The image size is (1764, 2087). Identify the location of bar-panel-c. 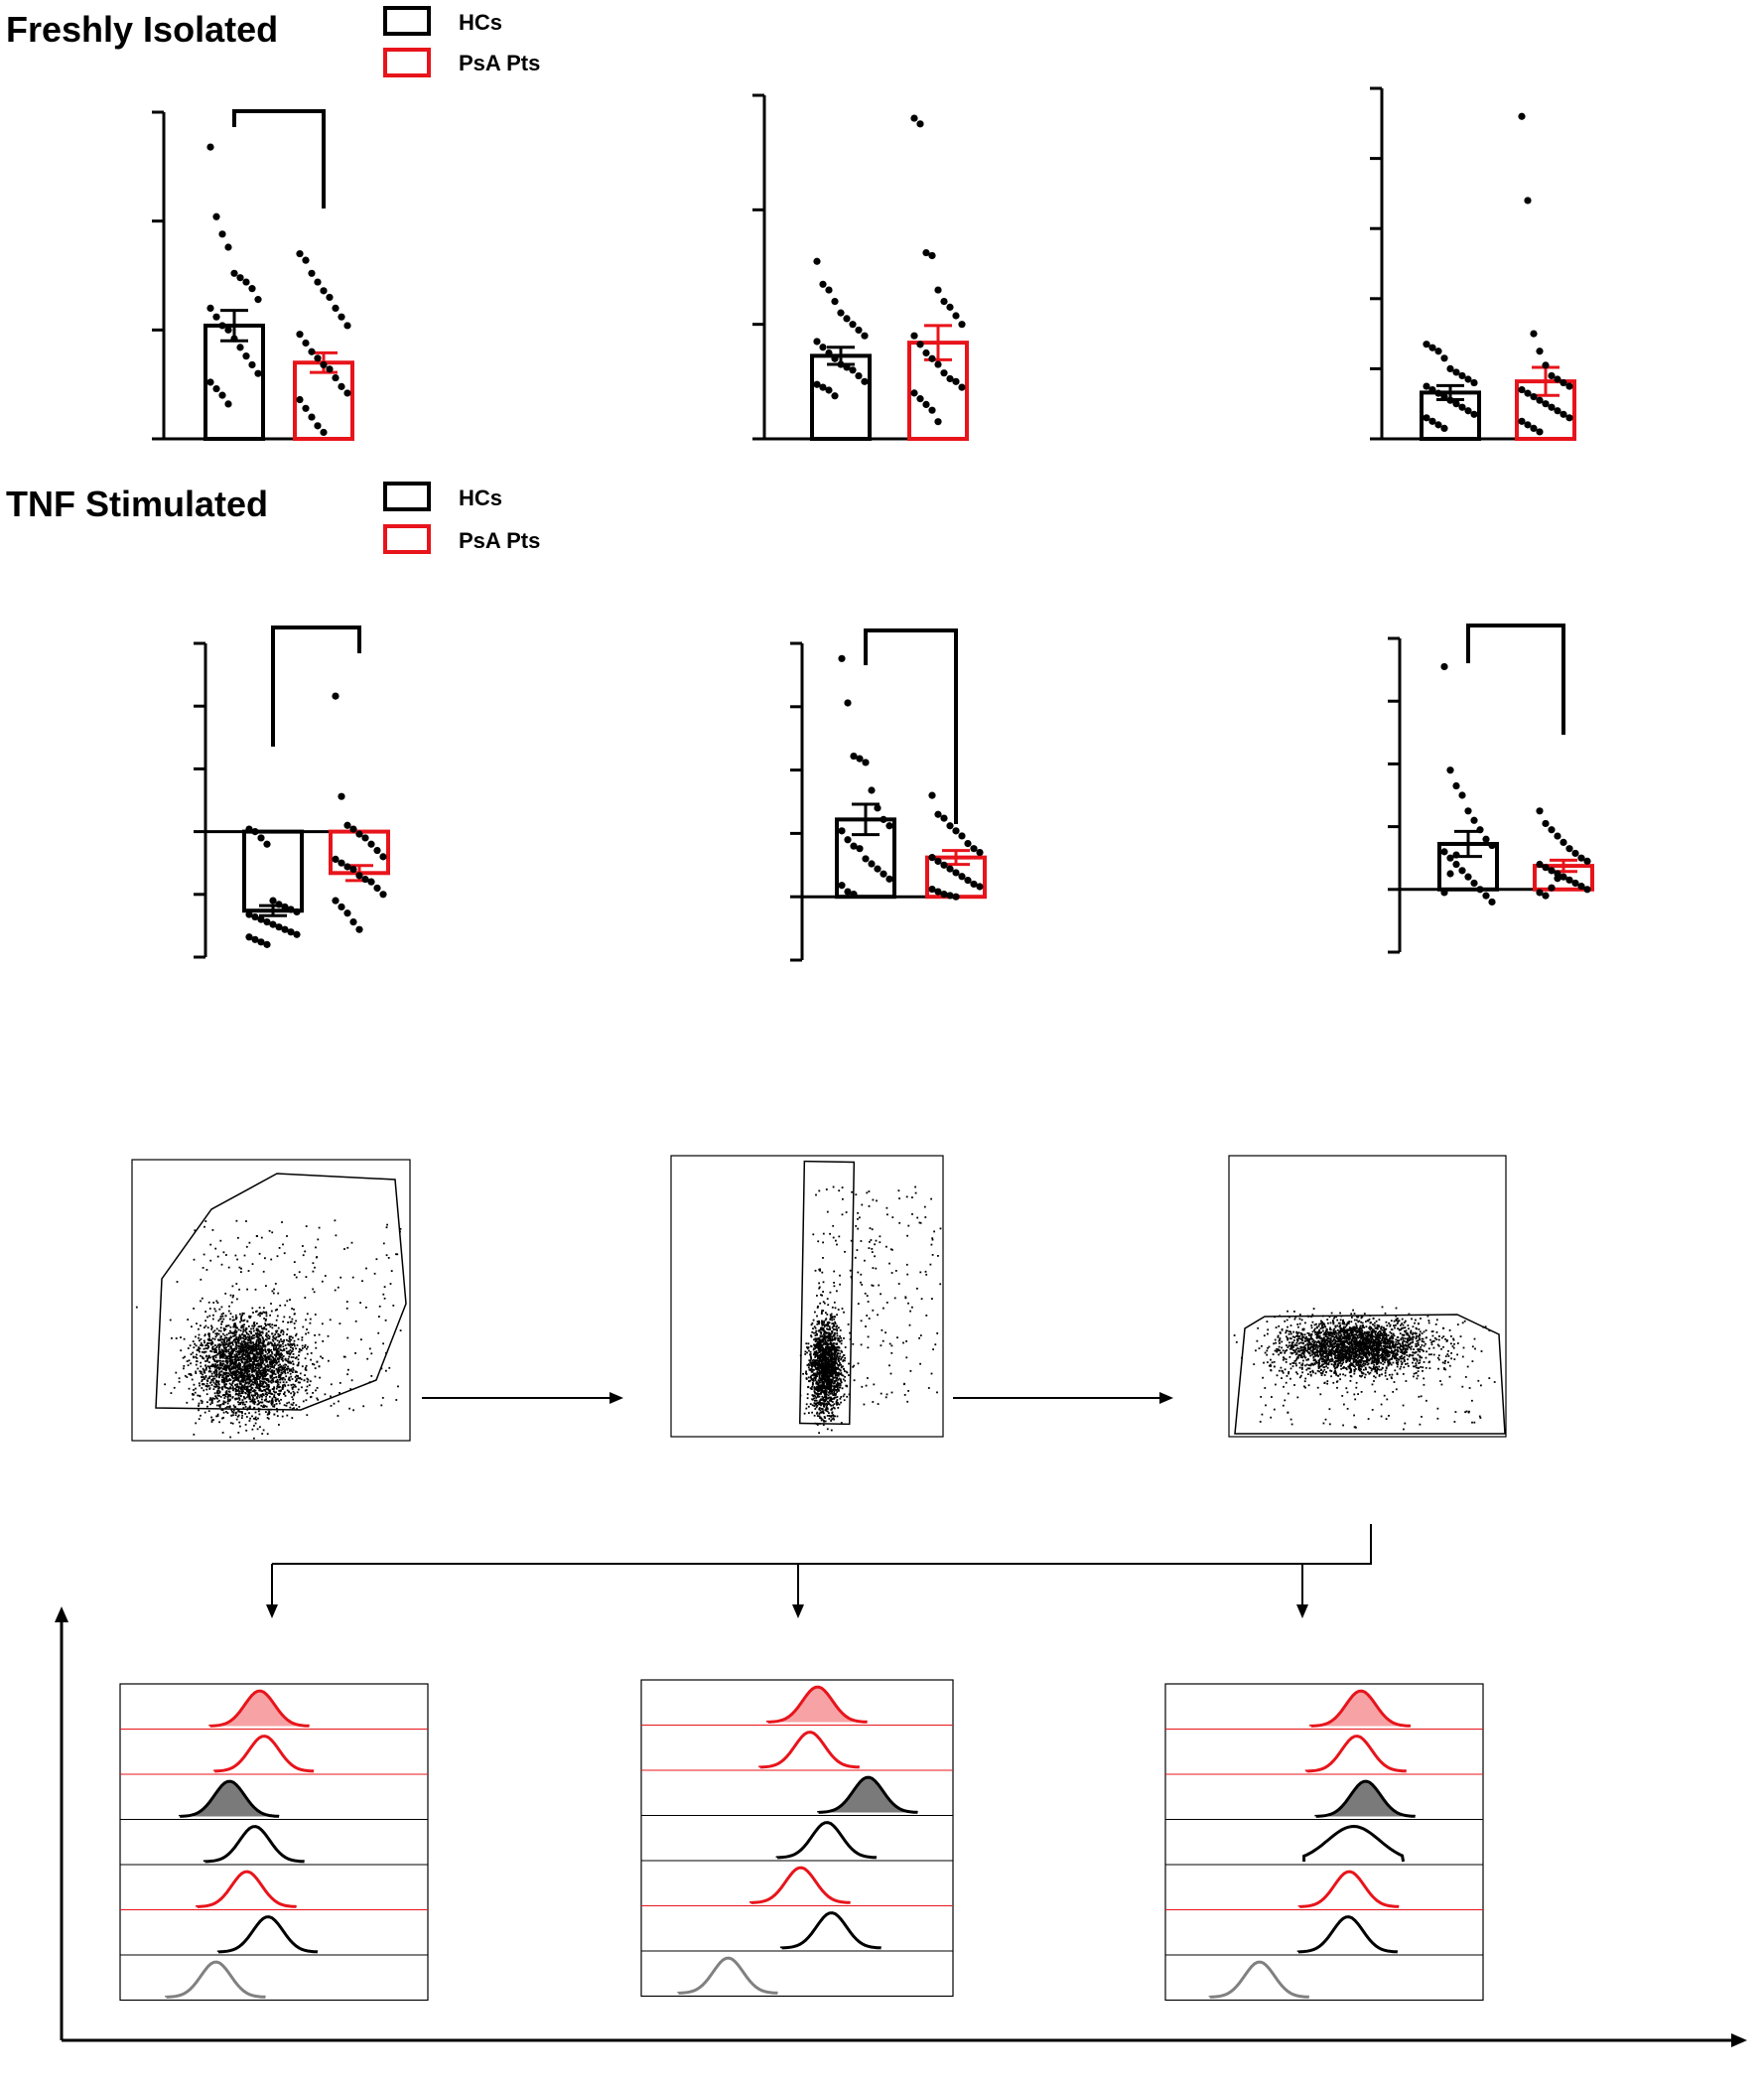
(1473, 263).